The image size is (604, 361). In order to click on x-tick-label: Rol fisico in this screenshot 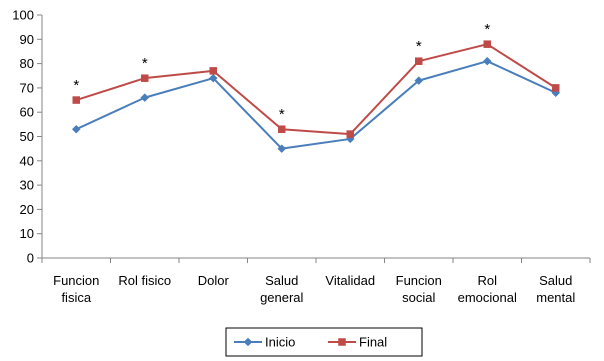, I will do `click(144, 280)`.